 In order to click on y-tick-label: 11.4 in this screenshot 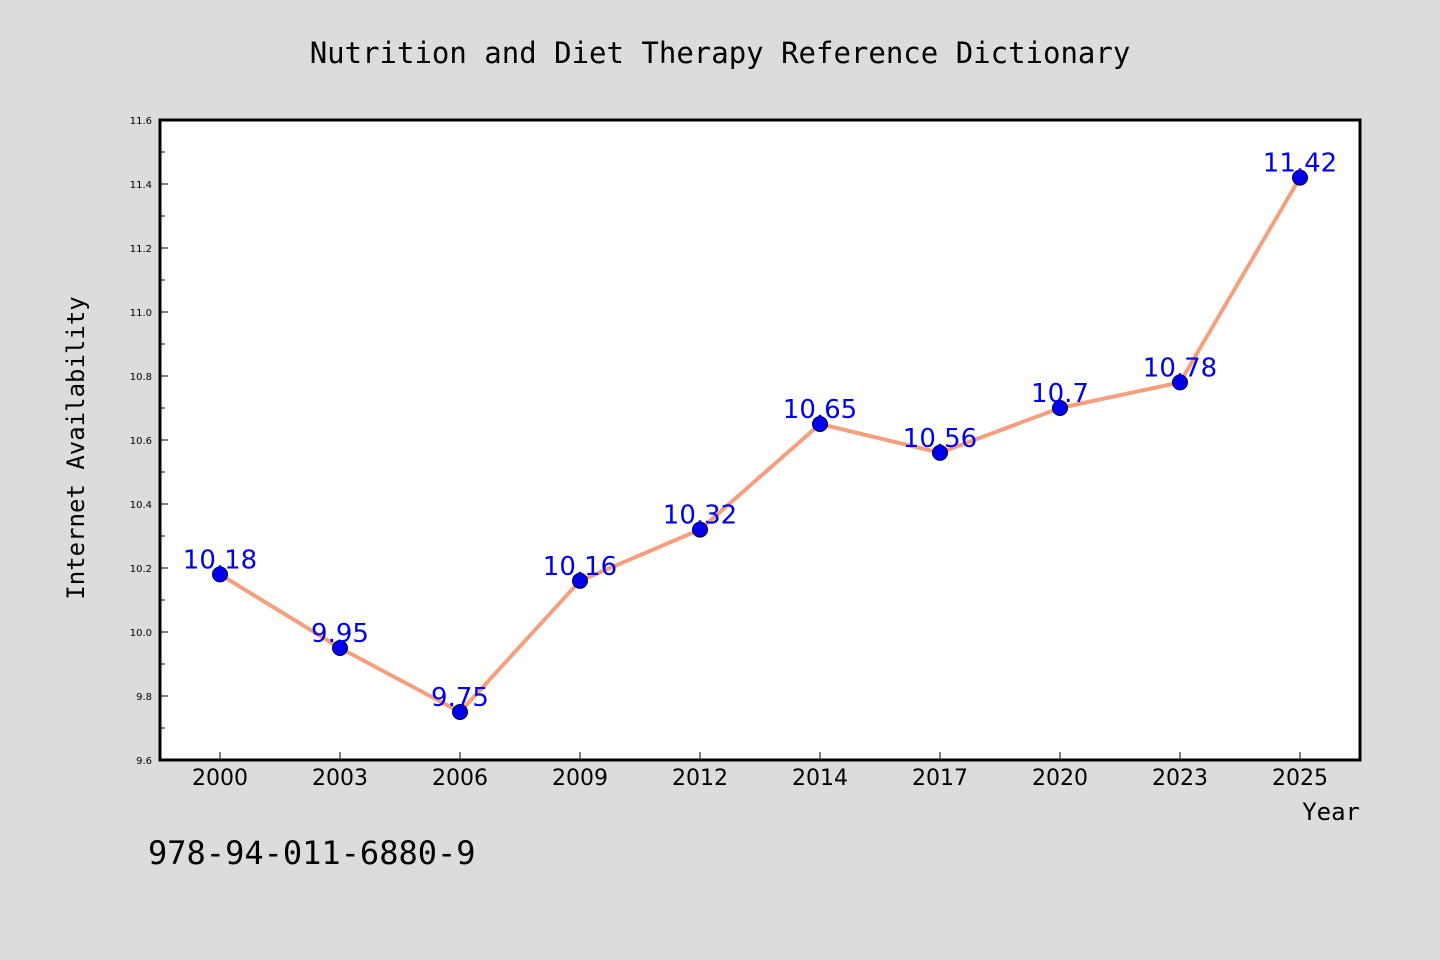, I will do `click(141, 185)`.